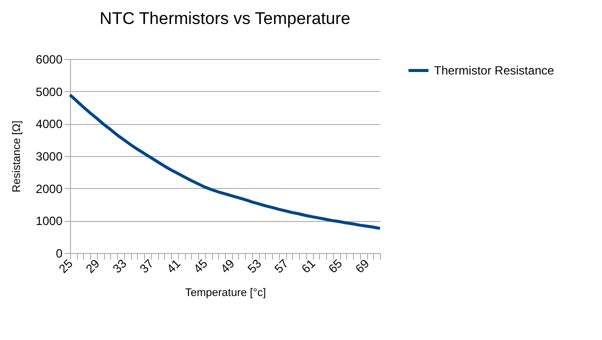 The image size is (602, 340). What do you see at coordinates (93, 266) in the screenshot?
I see `x-tick-label: 29` at bounding box center [93, 266].